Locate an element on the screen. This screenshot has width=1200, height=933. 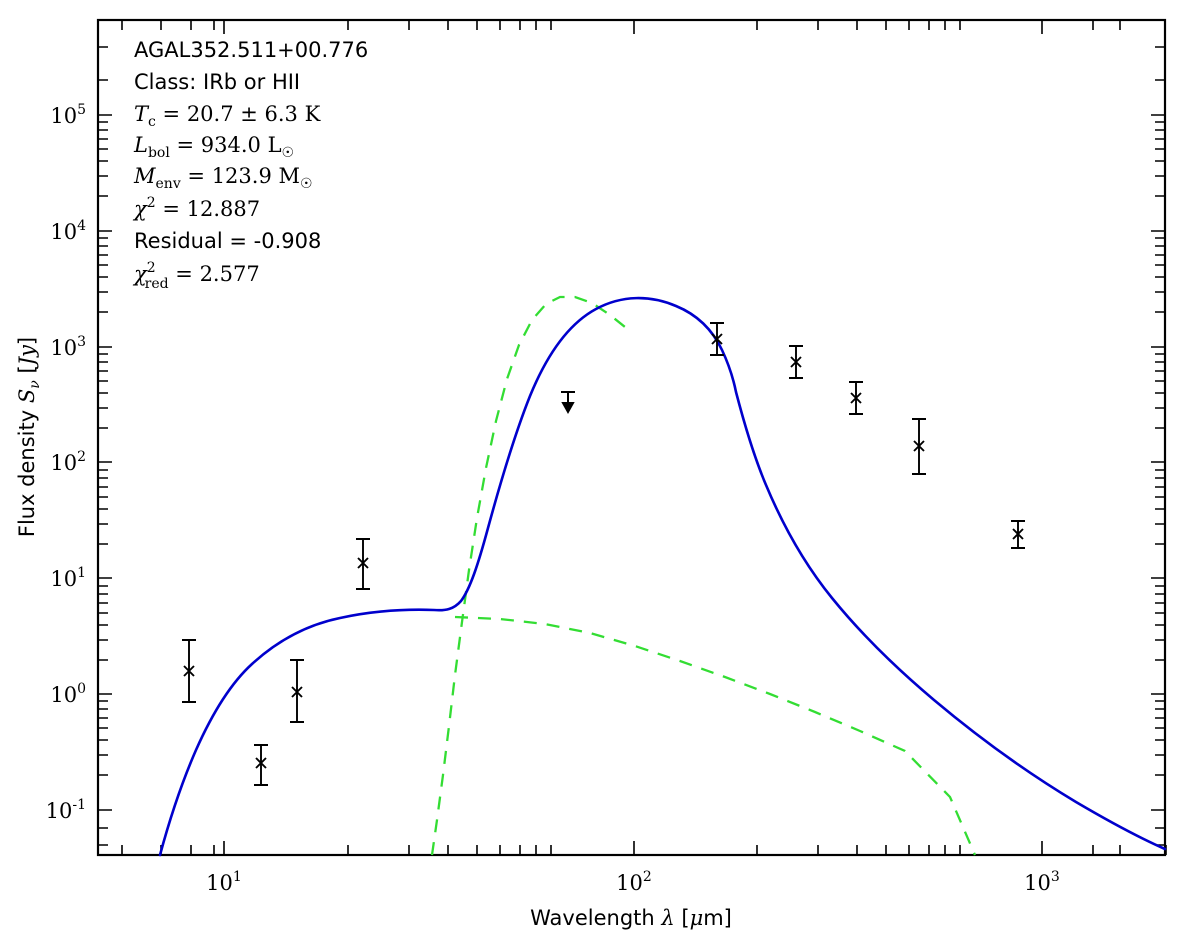
svg-text: 10⁻¹ is located at coordinates (66, 810).